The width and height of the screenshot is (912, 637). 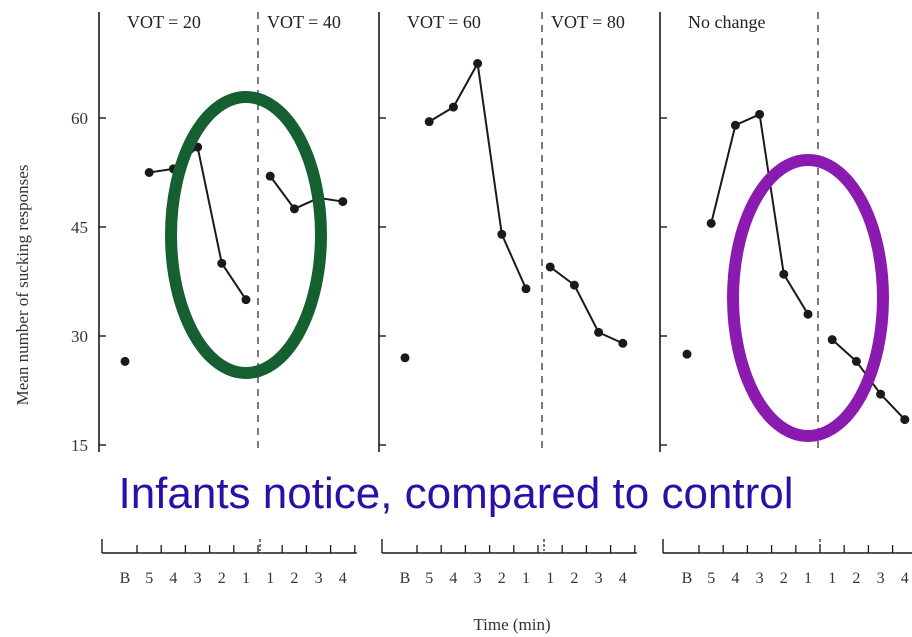 I want to click on panel-1-x-tick-label-1: 5, so click(x=429, y=578).